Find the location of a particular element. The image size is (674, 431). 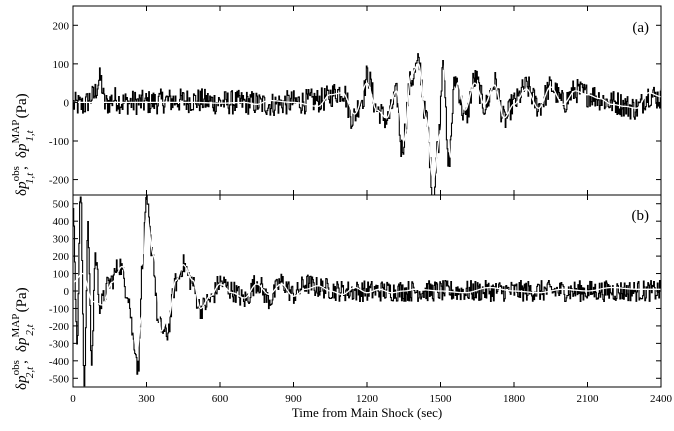

y-axis-label-b: δpobs 2,t,δpMAP 2,t(Pa) is located at coordinates (23, 338).